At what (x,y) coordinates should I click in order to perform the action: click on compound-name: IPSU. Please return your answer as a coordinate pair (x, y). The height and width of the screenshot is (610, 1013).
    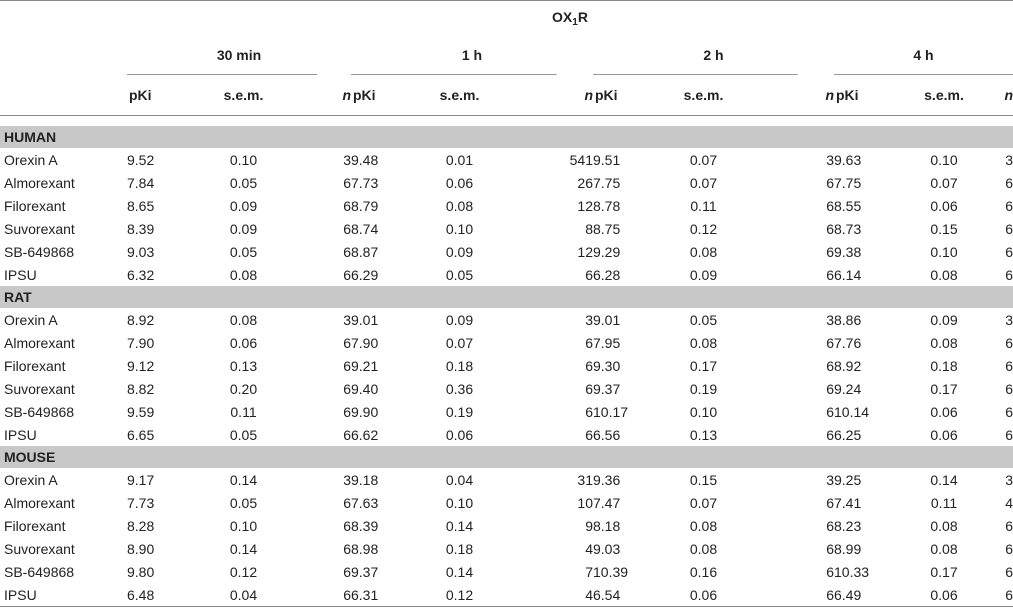
    Looking at the image, I should click on (20, 274).